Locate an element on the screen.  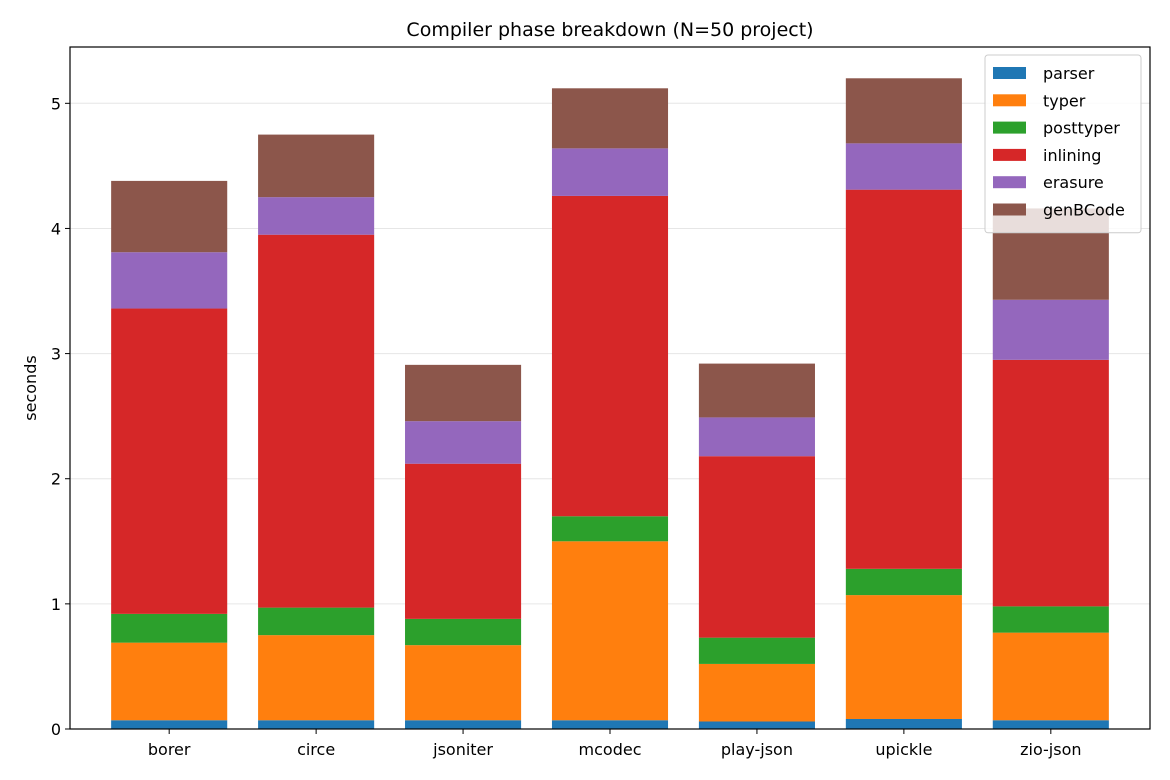
bar-genBCode-borer is located at coordinates (169, 216).